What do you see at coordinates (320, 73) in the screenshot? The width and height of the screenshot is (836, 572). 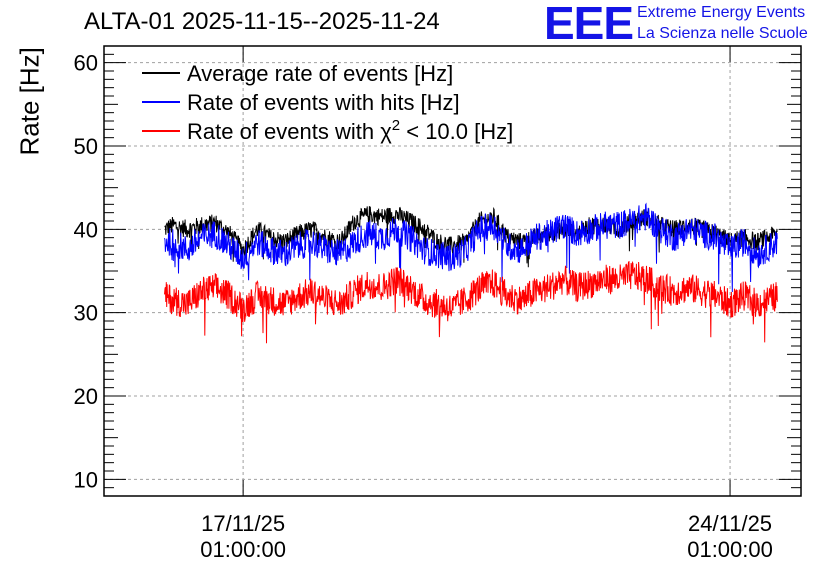 I see `legend-label-1: Average rate of events [Hz]` at bounding box center [320, 73].